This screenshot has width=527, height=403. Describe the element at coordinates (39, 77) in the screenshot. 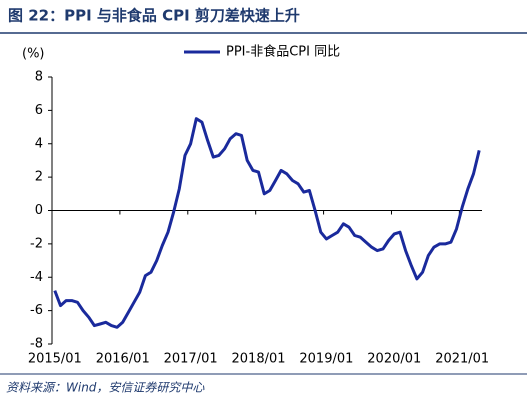

I see `y-tick-label: 8` at that location.